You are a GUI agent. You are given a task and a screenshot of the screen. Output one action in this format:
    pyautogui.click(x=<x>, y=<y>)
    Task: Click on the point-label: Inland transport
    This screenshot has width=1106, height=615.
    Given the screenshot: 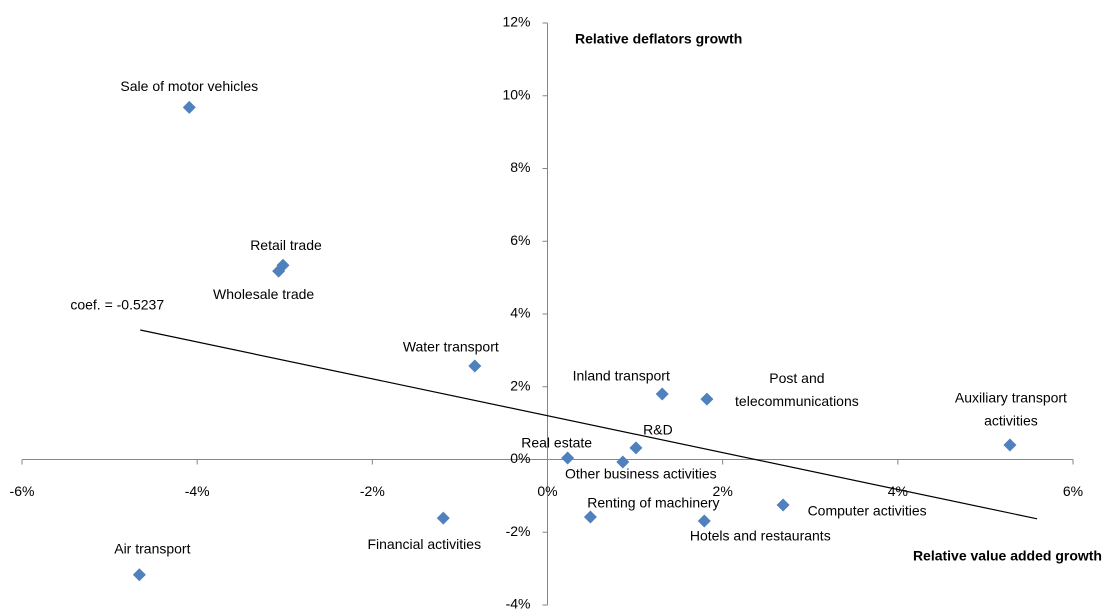 What is the action you would take?
    pyautogui.click(x=621, y=376)
    